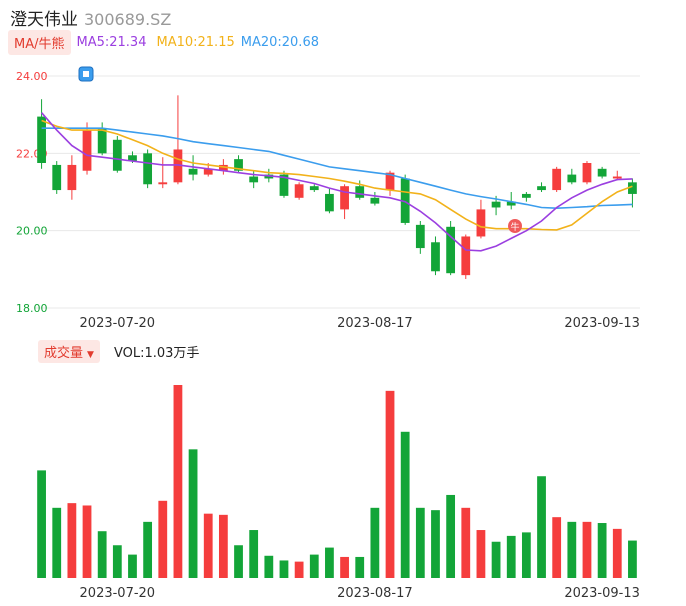 This screenshot has height=606, width=686. What do you see at coordinates (128, 19) in the screenshot?
I see `stock-code: 300689.SZ` at bounding box center [128, 19].